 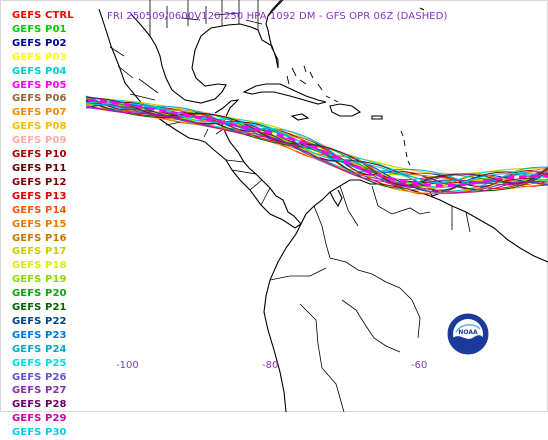 I want to click on legend-item-gefs-p13: GEFS P13, so click(x=39, y=196).